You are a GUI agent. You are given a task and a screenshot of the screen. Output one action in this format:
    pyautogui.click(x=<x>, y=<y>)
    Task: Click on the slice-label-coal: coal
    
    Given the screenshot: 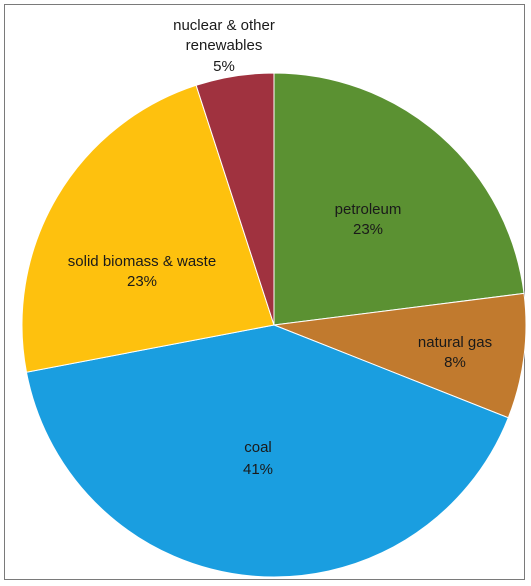 What is the action you would take?
    pyautogui.click(x=258, y=447)
    